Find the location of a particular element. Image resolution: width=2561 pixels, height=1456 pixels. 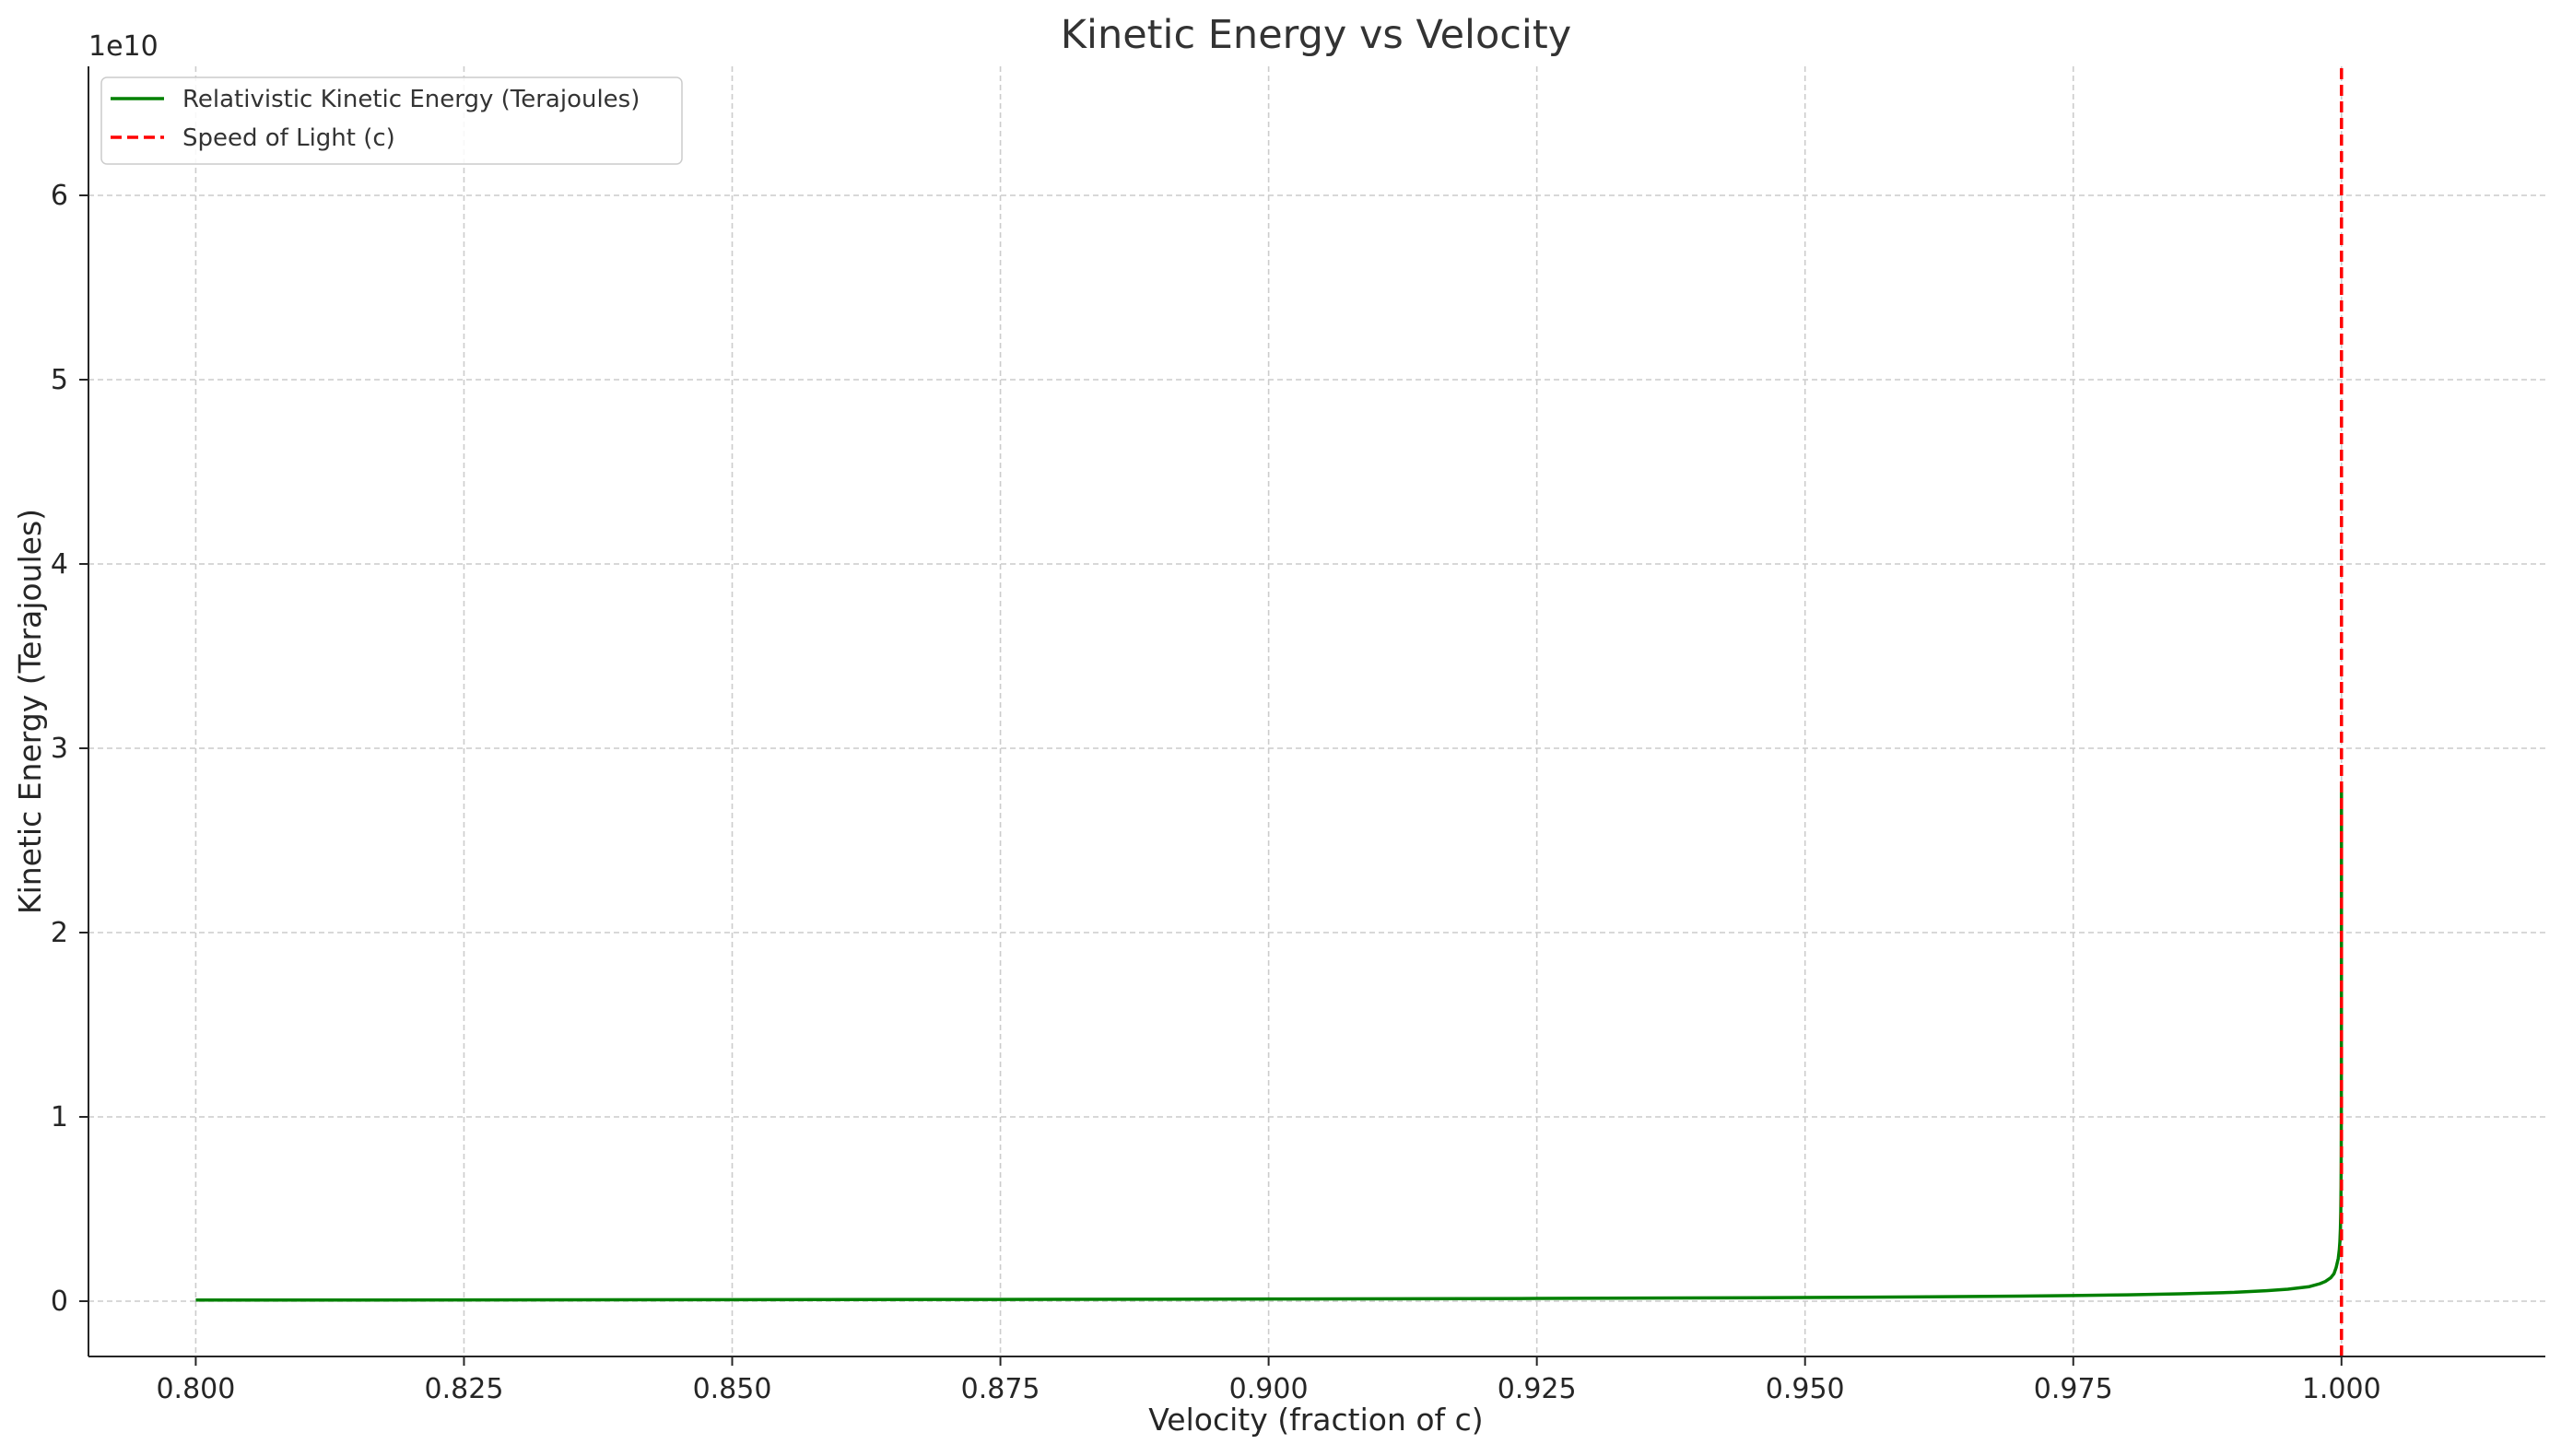

y-tick-label: 1 is located at coordinates (59, 1117).